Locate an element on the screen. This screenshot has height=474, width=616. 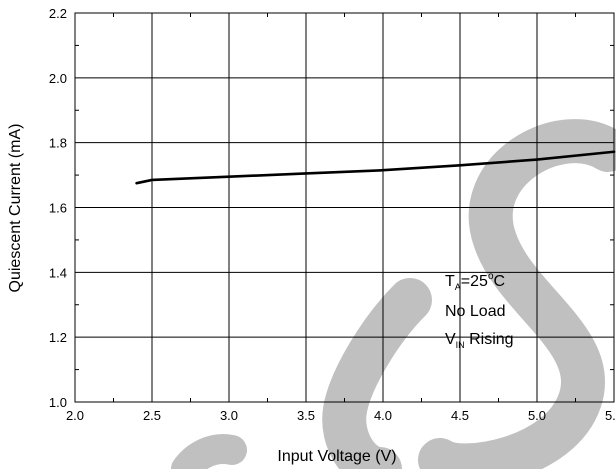
x-tick-label: 3.0 is located at coordinates (229, 415).